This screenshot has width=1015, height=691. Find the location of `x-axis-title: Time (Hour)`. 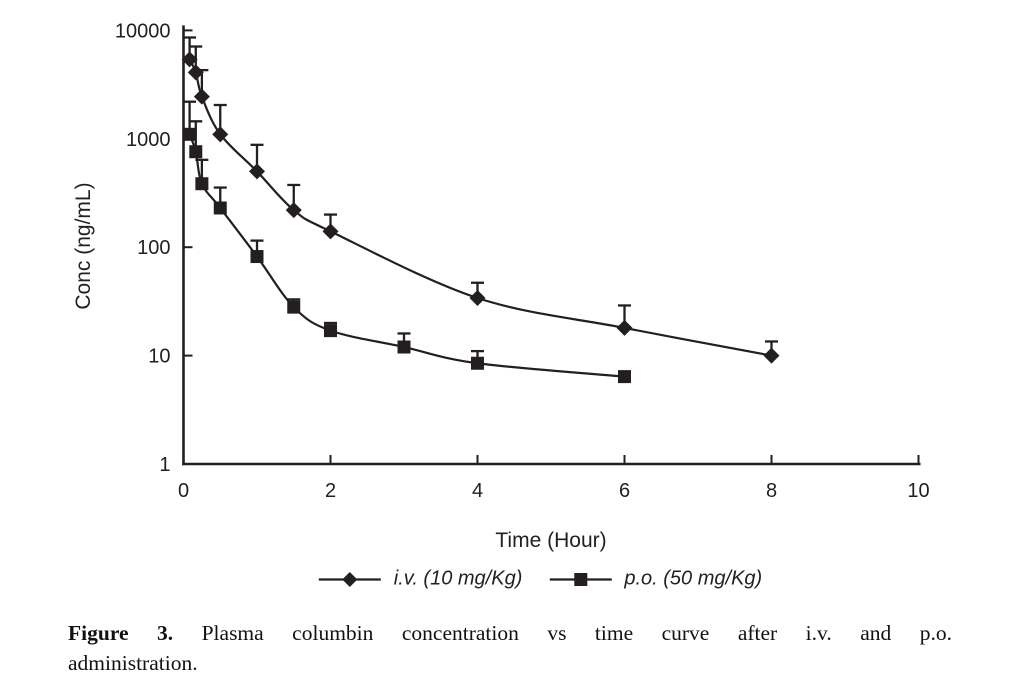

x-axis-title: Time (Hour) is located at coordinates (551, 540).